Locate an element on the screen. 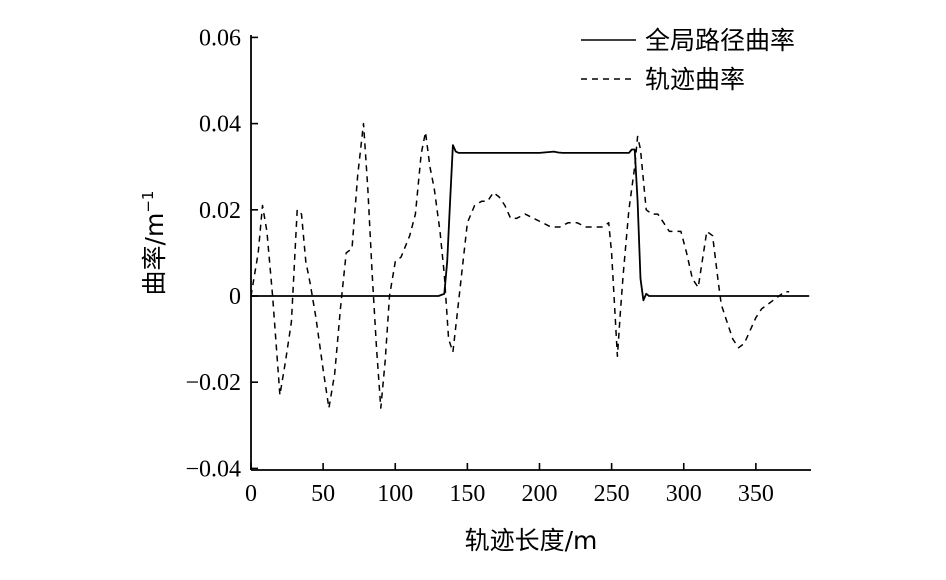 The height and width of the screenshot is (580, 946). legend-label-global-path: 全局路径曲率 is located at coordinates (720, 40).